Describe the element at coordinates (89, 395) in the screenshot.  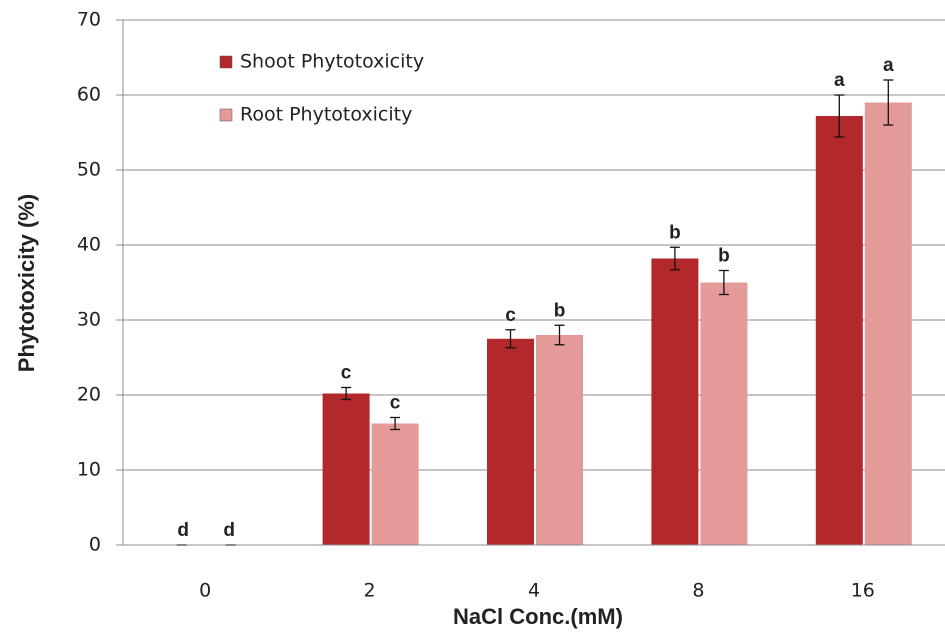
I see `y-tick-label: 20` at that location.